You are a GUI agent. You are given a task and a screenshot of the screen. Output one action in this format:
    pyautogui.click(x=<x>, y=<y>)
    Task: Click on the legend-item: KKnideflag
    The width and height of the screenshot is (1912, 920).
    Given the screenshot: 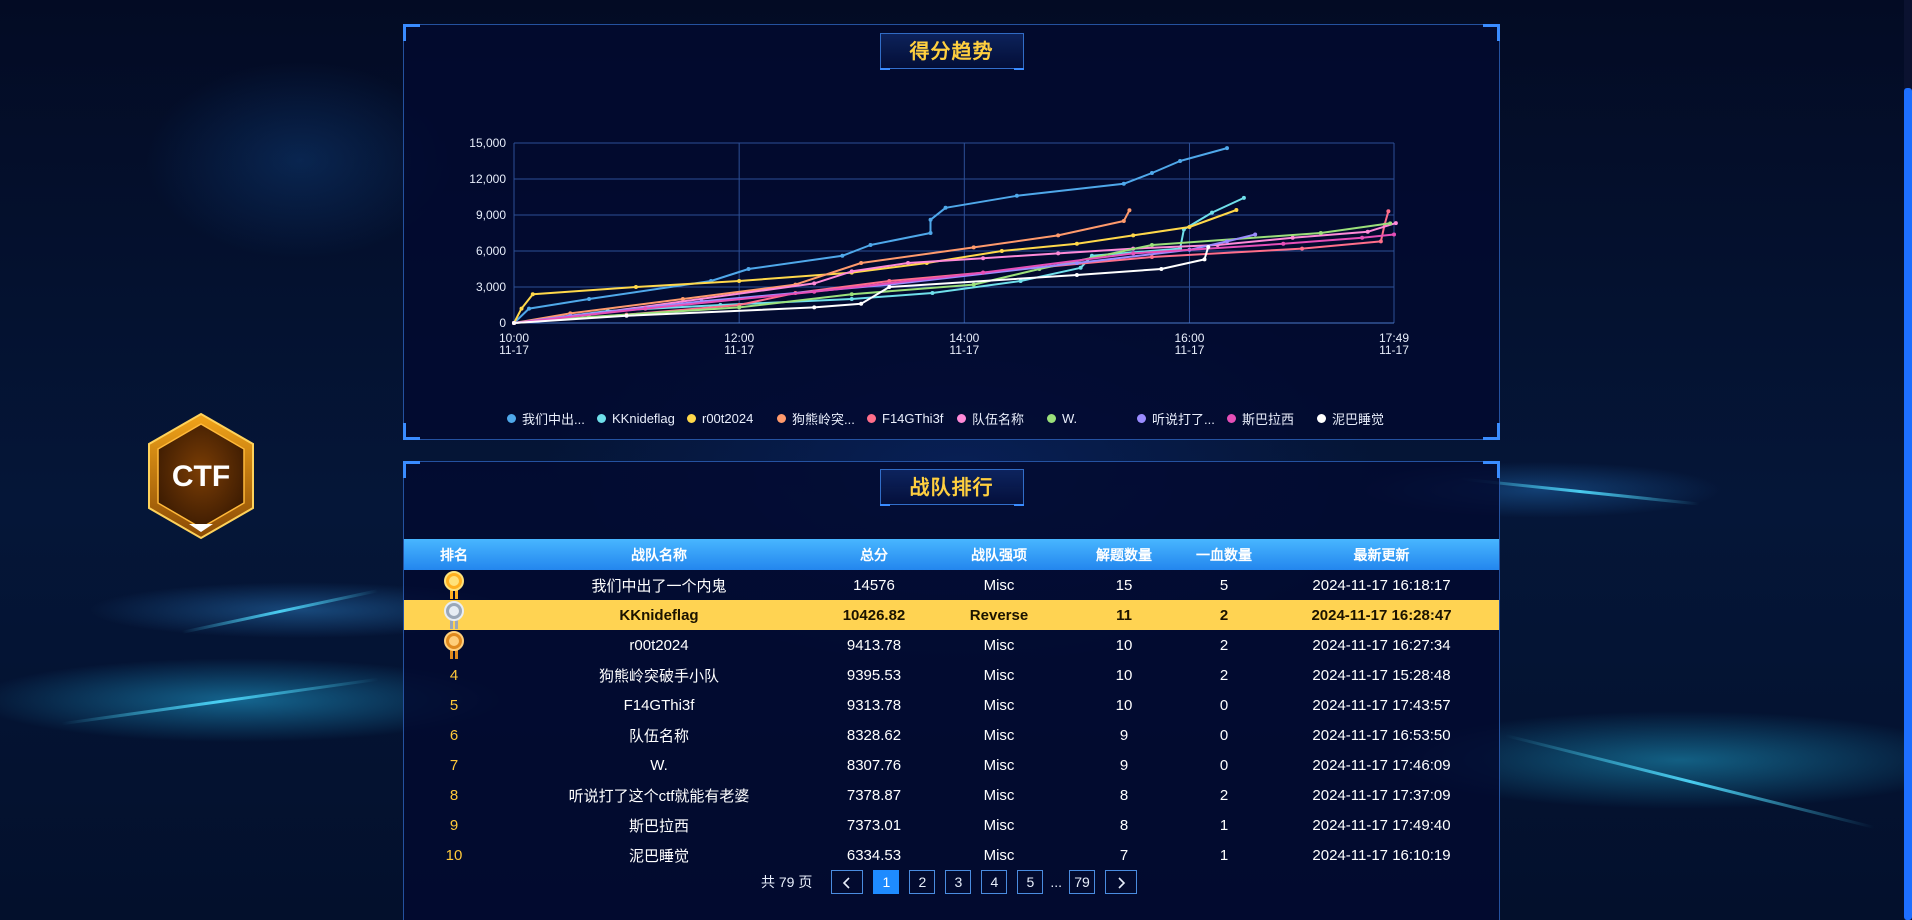 What is the action you would take?
    pyautogui.click(x=642, y=418)
    